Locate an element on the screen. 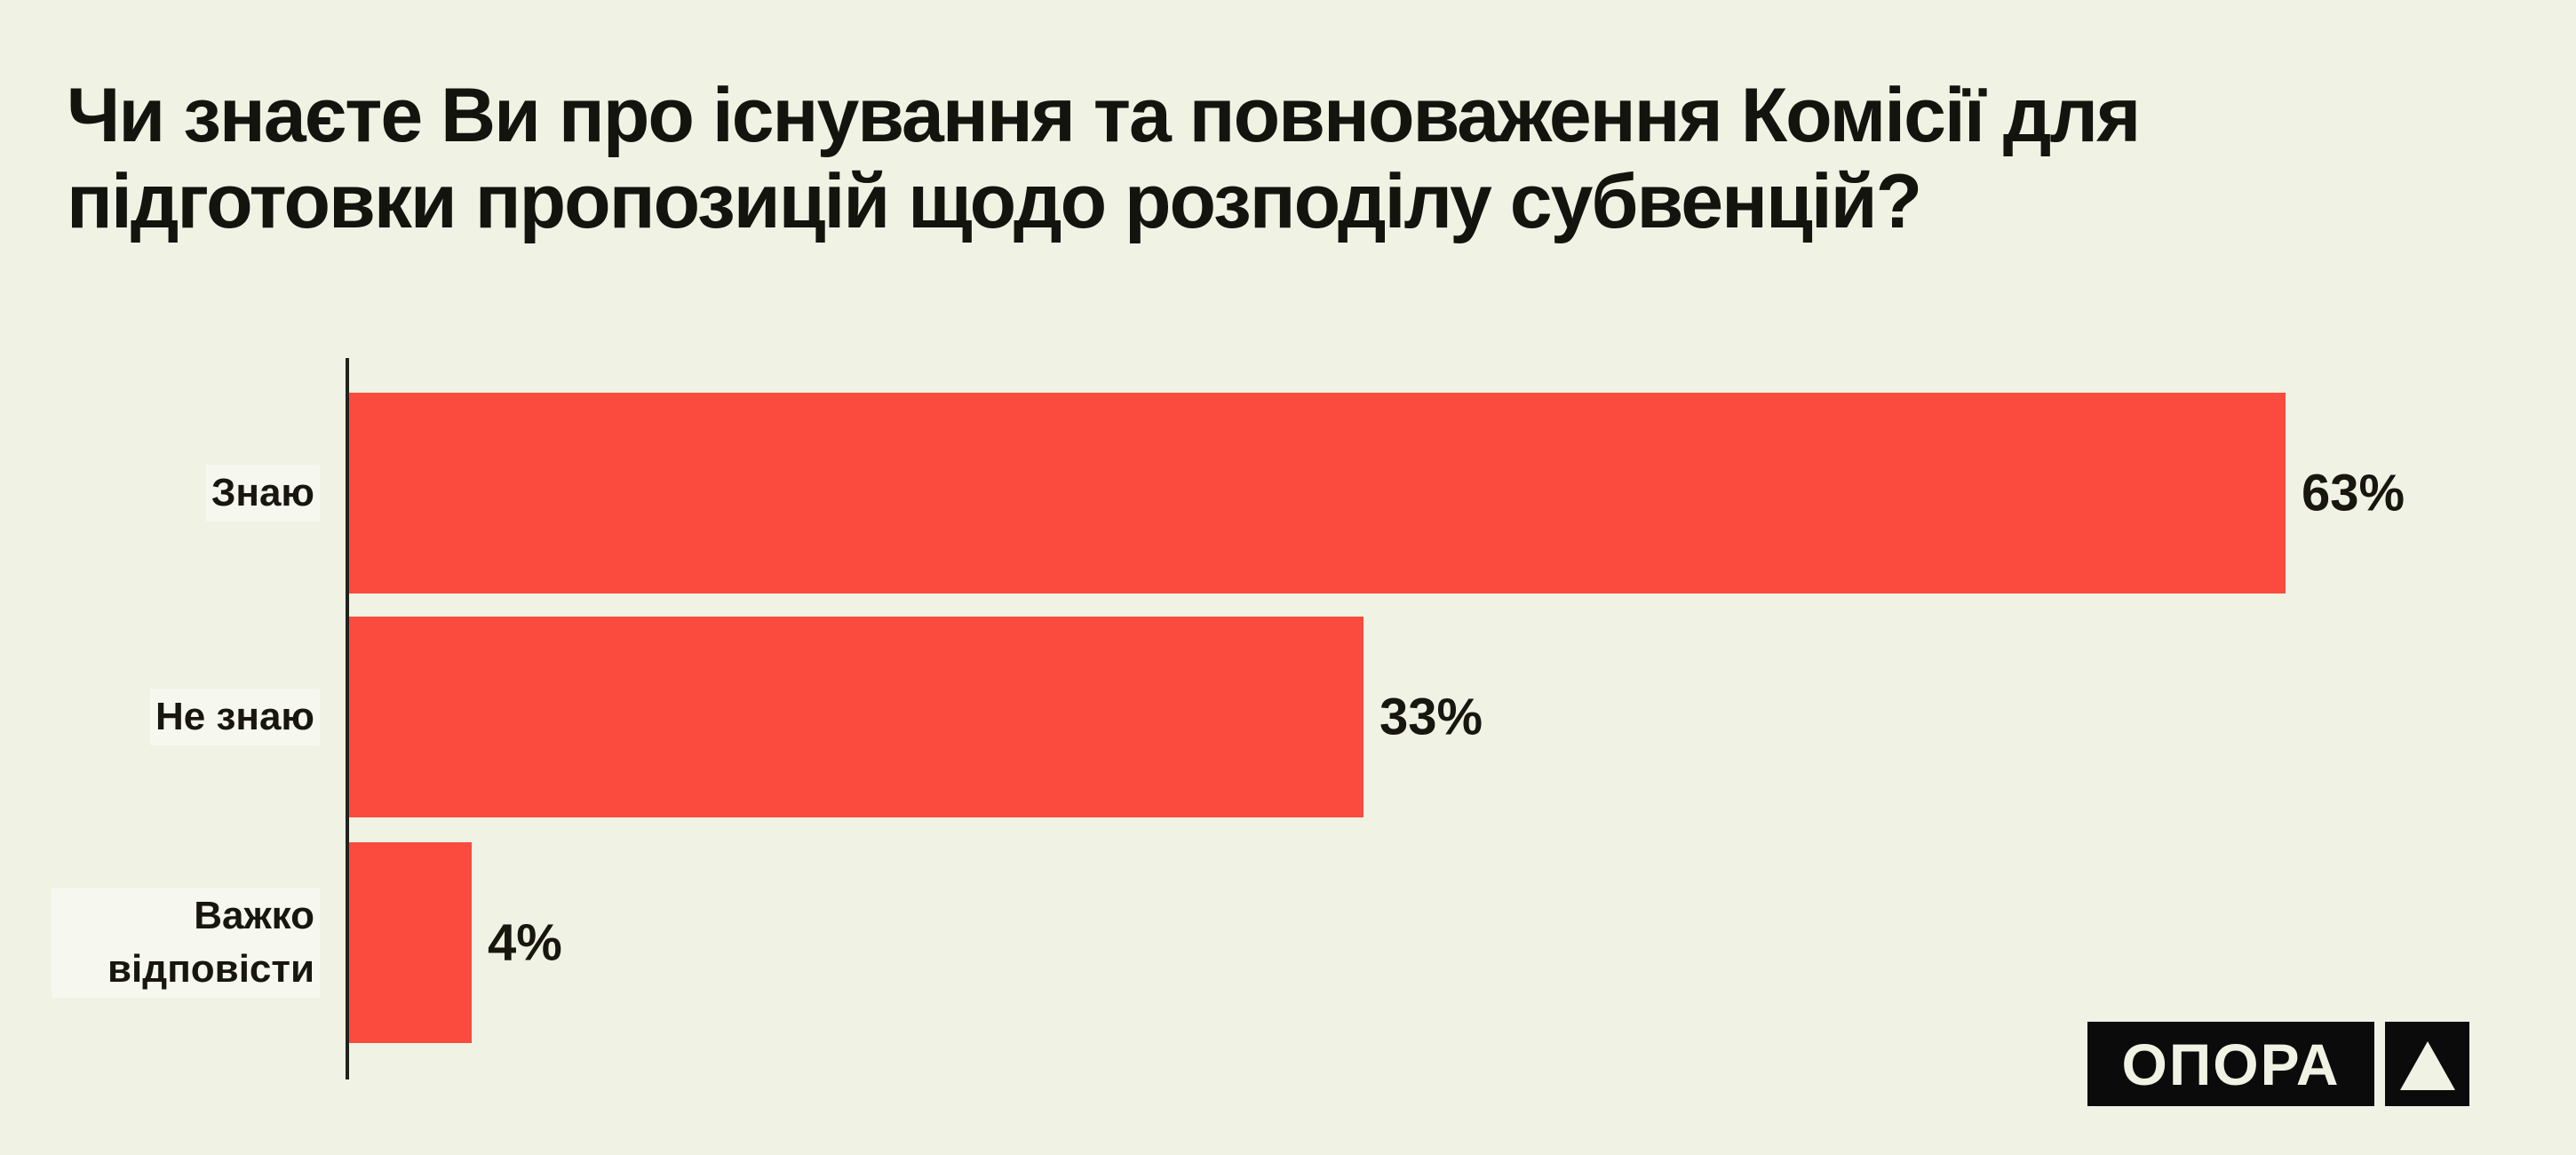 The image size is (2576, 1155). category-label-text: Важко відповісти is located at coordinates (186, 943).